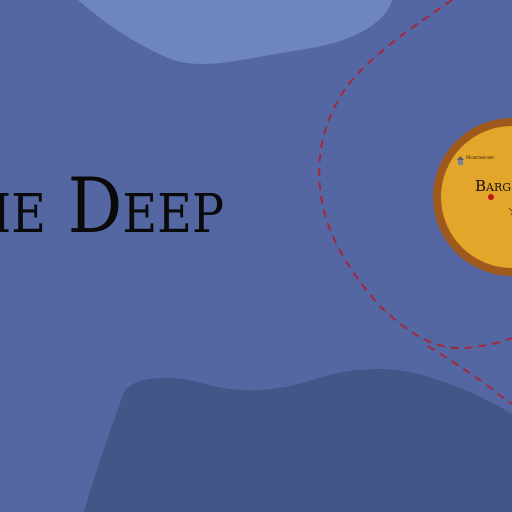 Image resolution: width=512 pixels, height=512 pixels. Describe the element at coordinates (491, 197) in the screenshot. I see `city-marker-icon` at that location.